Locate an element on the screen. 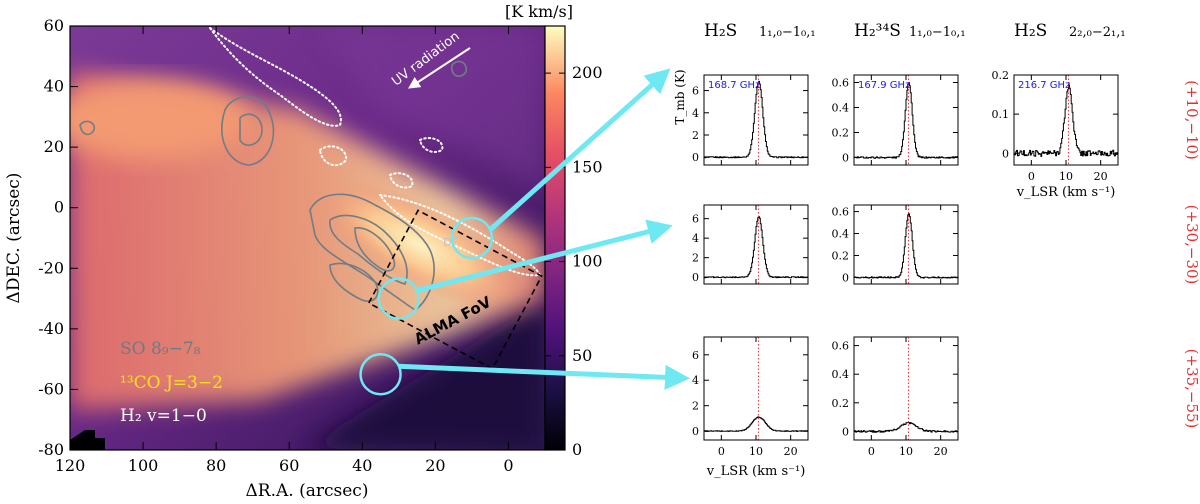  spectrum-panel: 0 2 4 6 is located at coordinates (750, 244).